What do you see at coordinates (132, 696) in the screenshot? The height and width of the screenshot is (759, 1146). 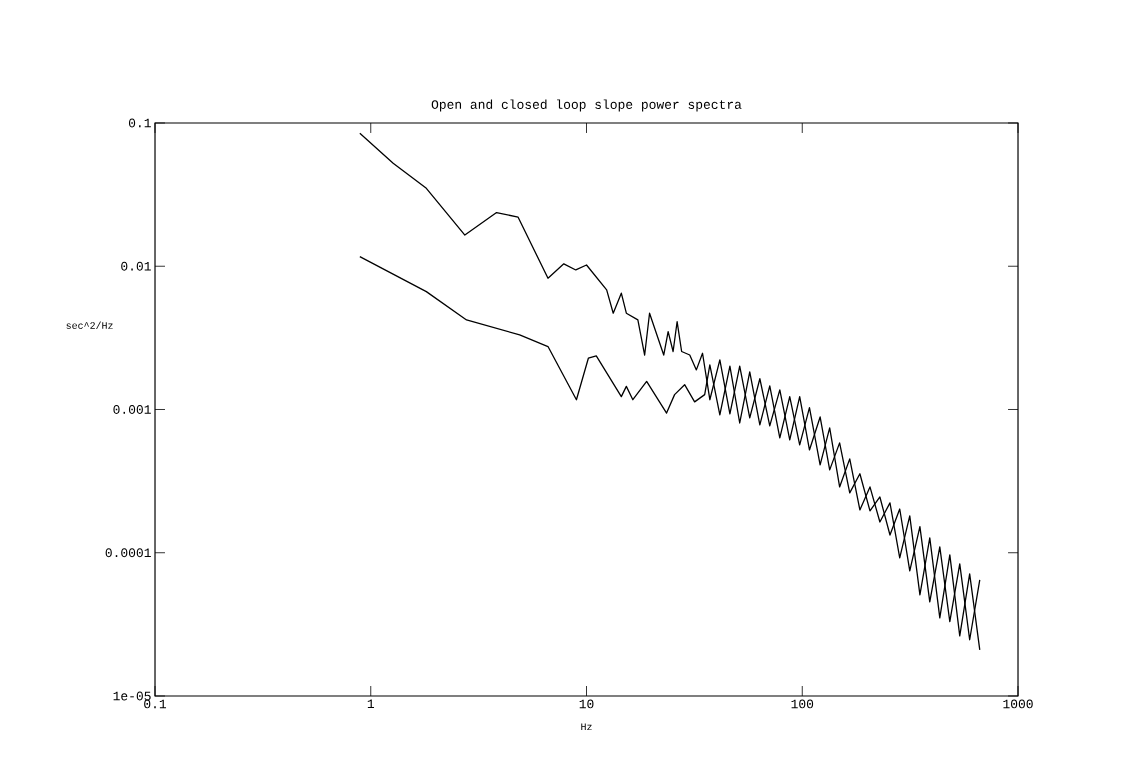 I see `y-tick-label: 1e-05` at bounding box center [132, 696].